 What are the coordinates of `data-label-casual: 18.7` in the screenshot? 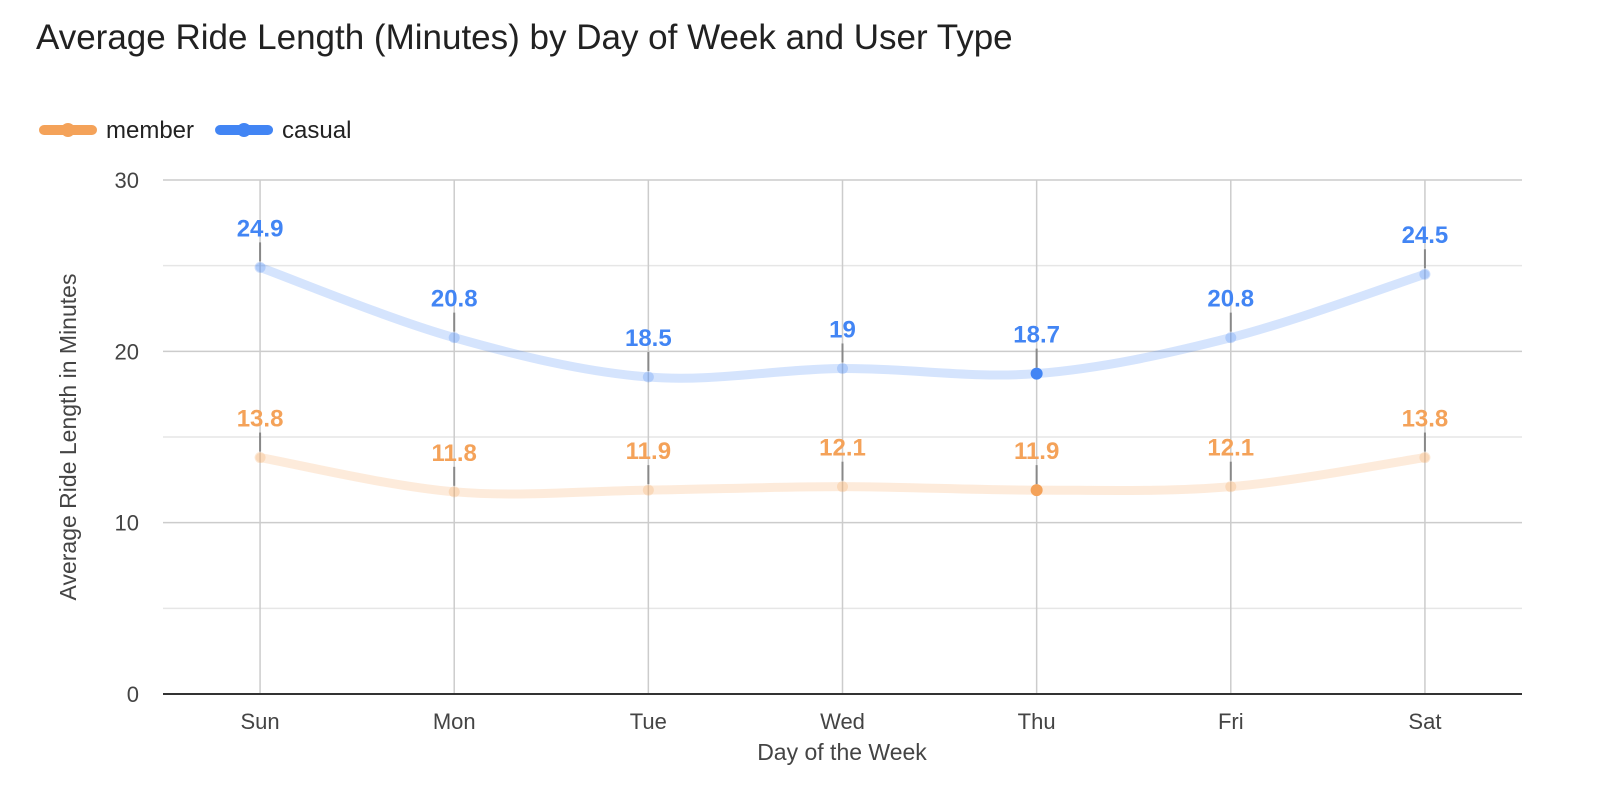 It's located at (1036, 335).